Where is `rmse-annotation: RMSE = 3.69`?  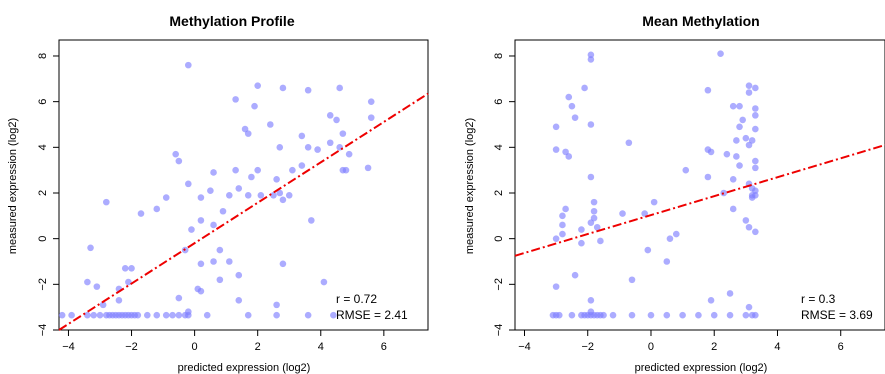 rmse-annotation: RMSE = 3.69 is located at coordinates (837, 315).